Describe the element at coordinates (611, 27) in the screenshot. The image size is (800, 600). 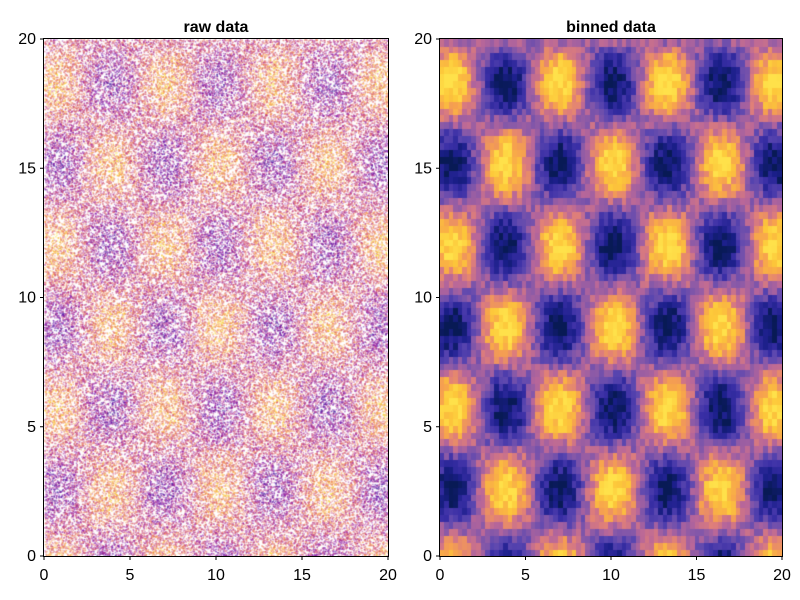
I see `binned-data-title: binned data` at that location.